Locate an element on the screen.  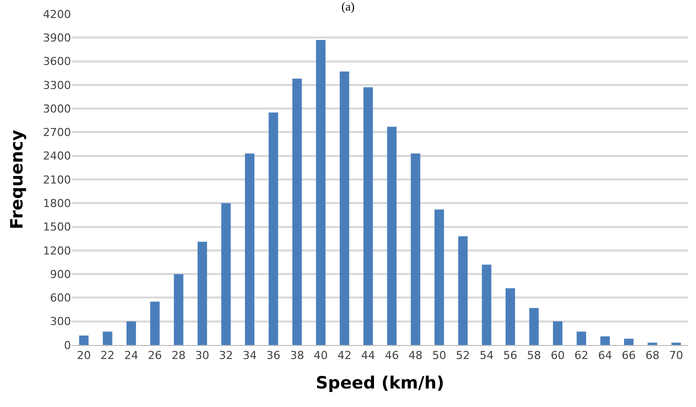
y-tick-label: 1800 is located at coordinates (57, 203).